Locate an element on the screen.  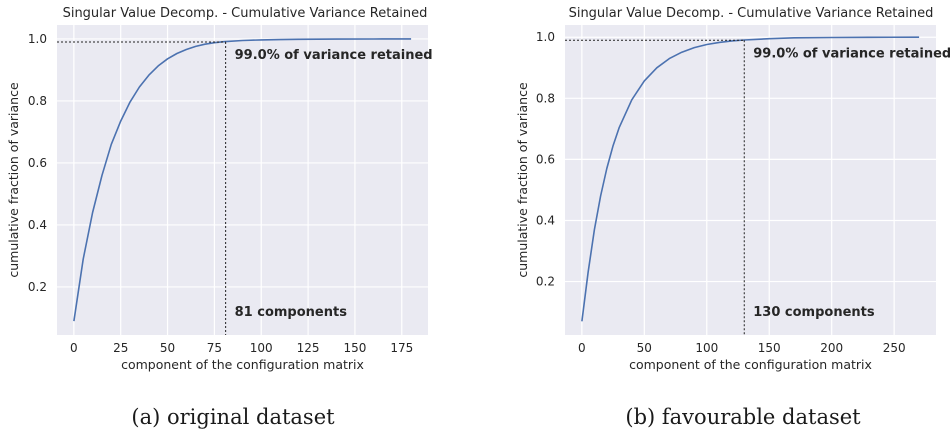
x-tick-label: 125 is located at coordinates (308, 348).